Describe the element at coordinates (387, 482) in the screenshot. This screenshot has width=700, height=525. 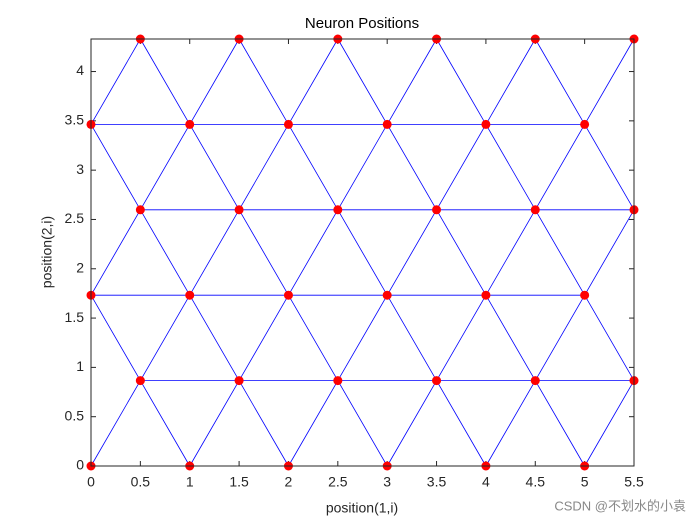
I see `x-tick-label: 3` at that location.